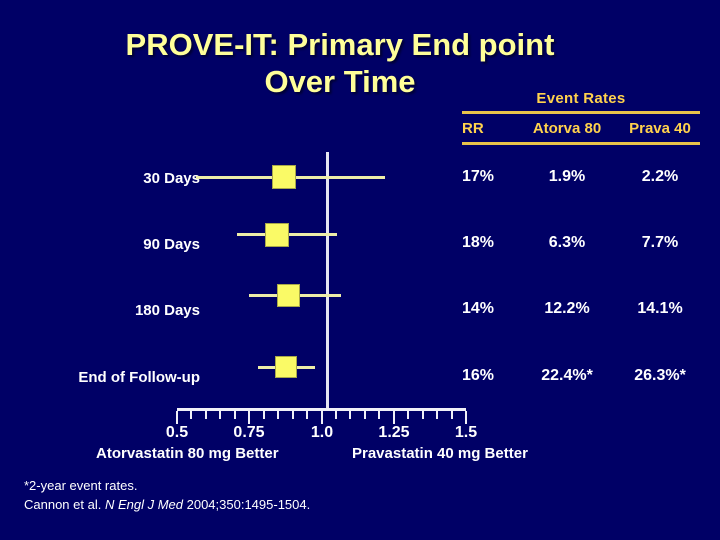  What do you see at coordinates (567, 242) in the screenshot?
I see `cell-atorva: 6.3%` at bounding box center [567, 242].